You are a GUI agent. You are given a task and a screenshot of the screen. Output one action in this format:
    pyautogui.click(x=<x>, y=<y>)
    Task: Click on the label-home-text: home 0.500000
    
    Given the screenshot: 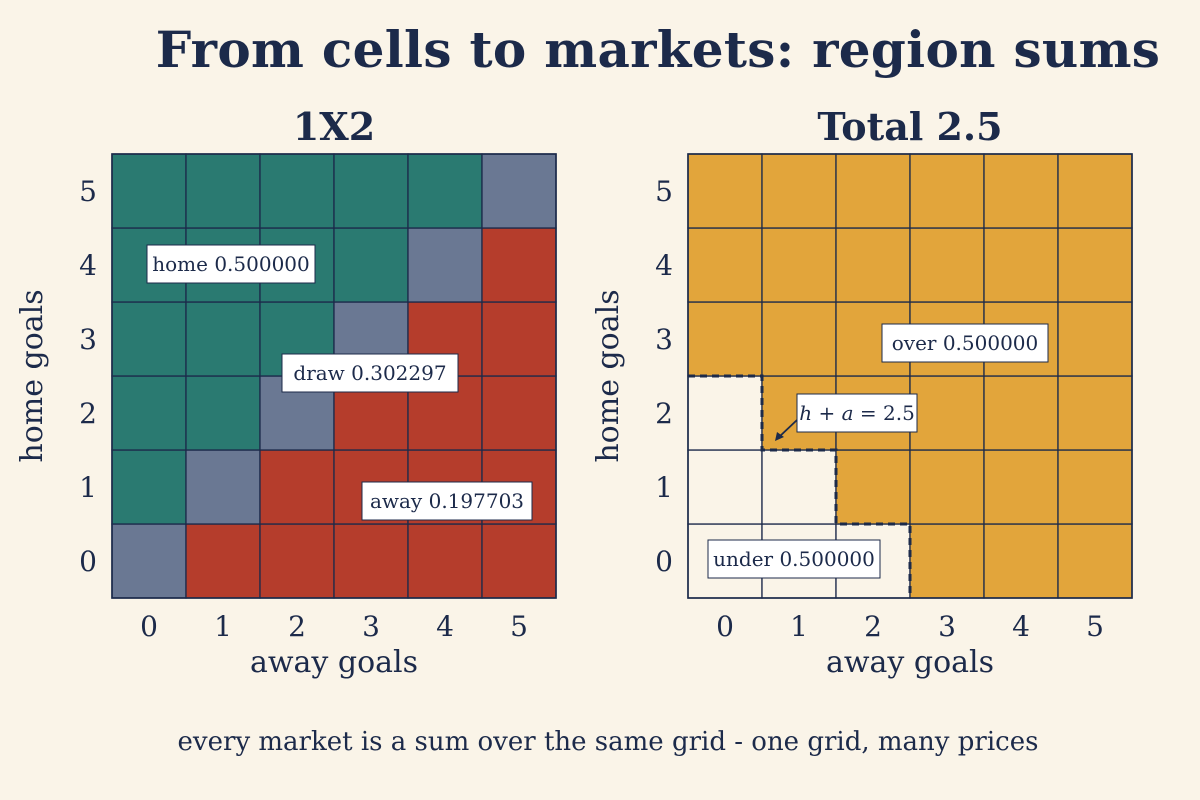 What is the action you would take?
    pyautogui.click(x=231, y=264)
    